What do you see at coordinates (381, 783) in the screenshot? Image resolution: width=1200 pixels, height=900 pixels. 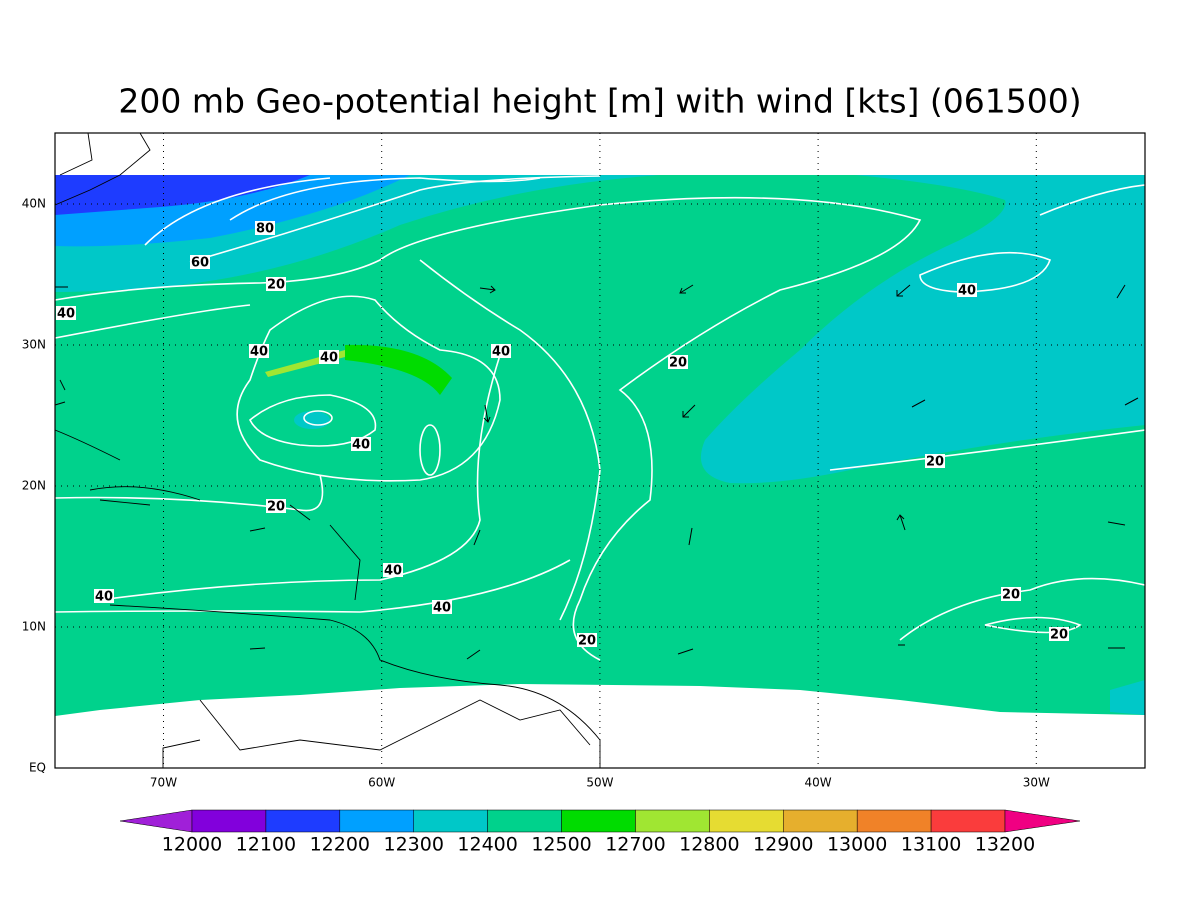 I see `lon-label: 60W` at bounding box center [381, 783].